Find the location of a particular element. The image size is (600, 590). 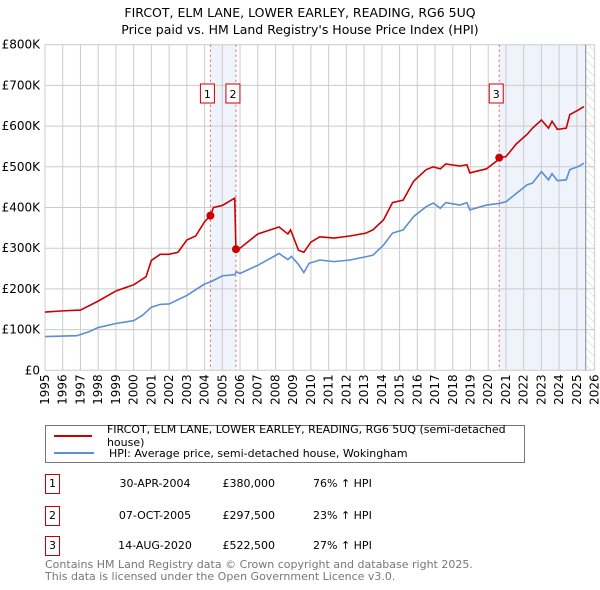

sale-marker-badge: 2 is located at coordinates (52, 516).